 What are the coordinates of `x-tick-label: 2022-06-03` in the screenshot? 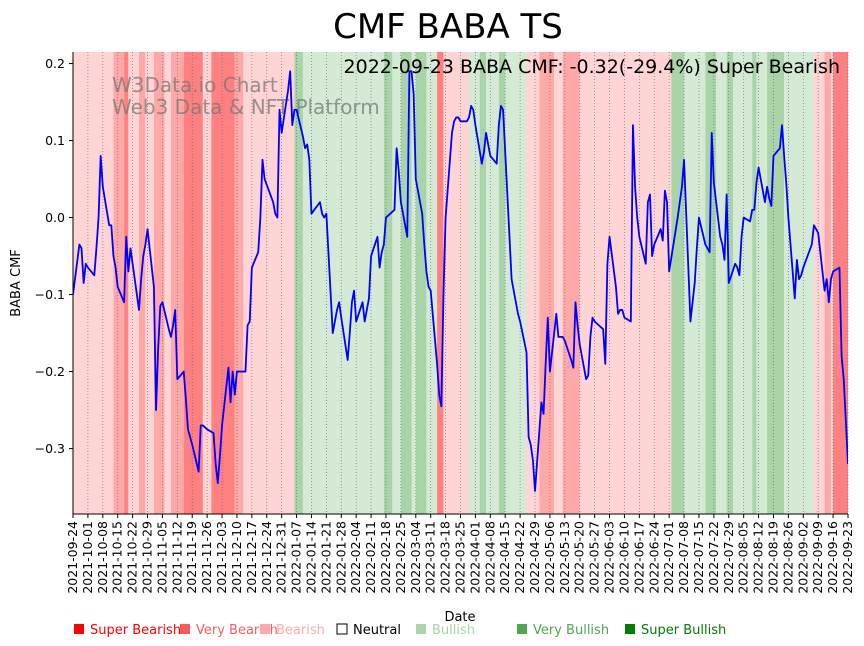 It's located at (609, 557).